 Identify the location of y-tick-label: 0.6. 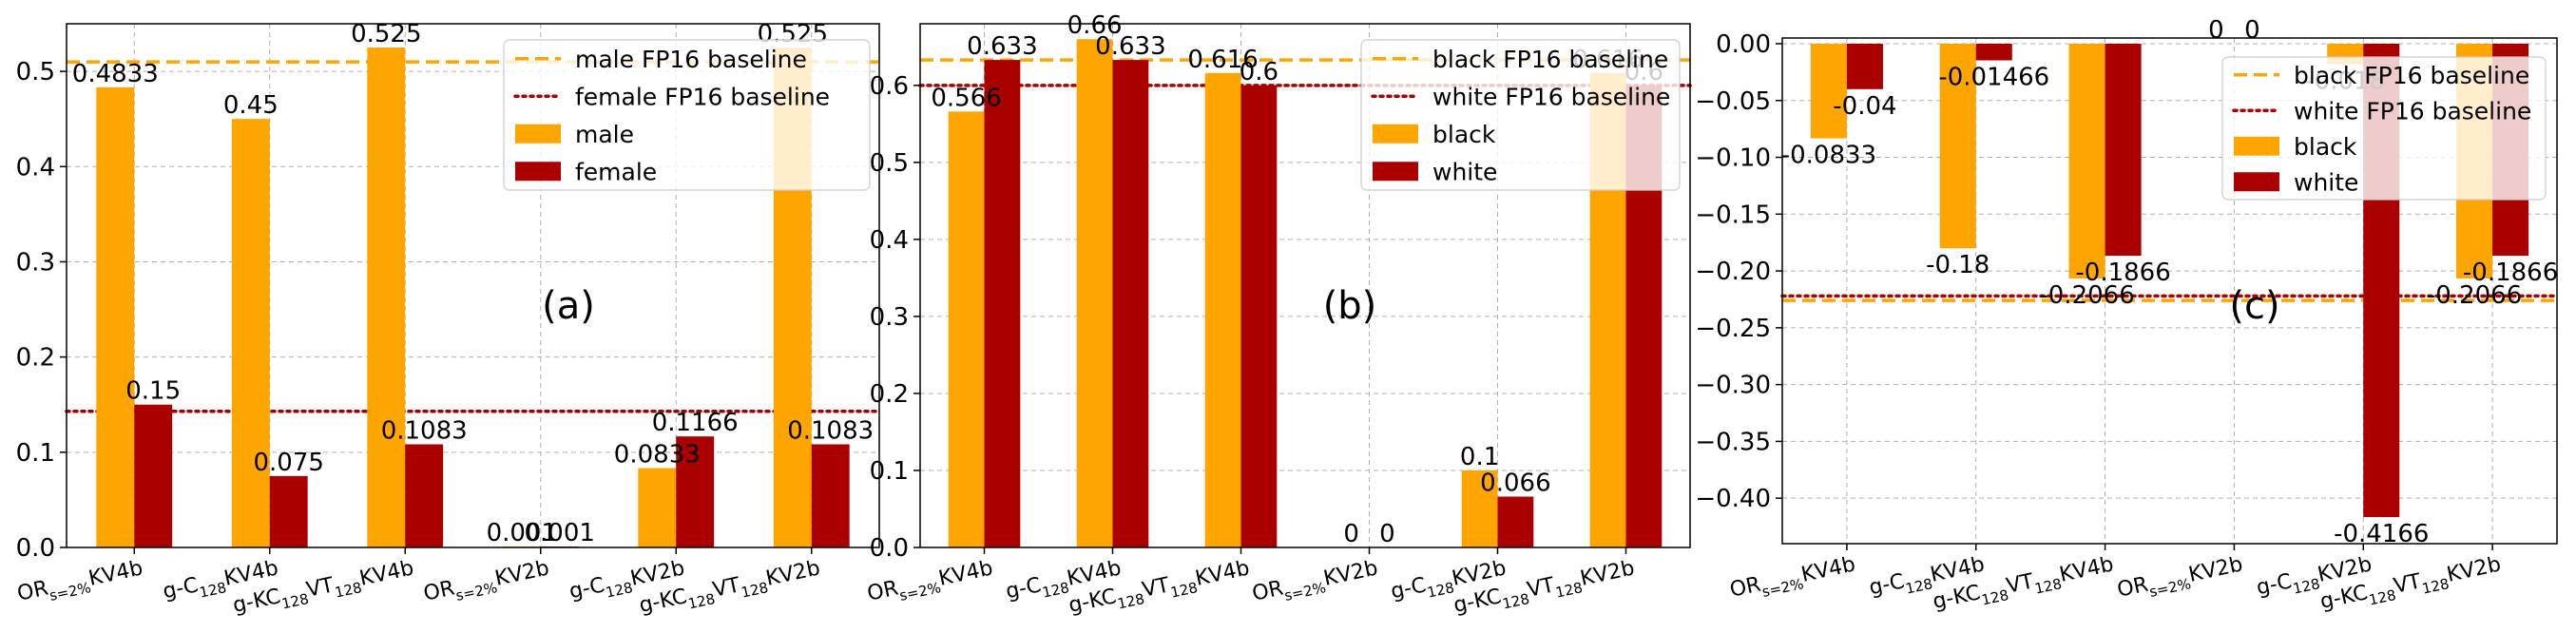
(890, 86).